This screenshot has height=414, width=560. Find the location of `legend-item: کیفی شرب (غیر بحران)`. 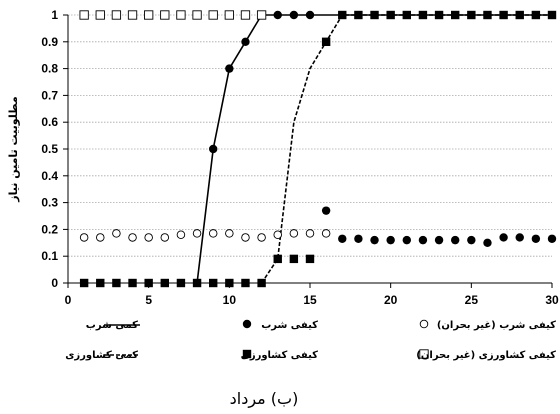

legend-item: کیفی شرب (غیر بحران) is located at coordinates (487, 325).